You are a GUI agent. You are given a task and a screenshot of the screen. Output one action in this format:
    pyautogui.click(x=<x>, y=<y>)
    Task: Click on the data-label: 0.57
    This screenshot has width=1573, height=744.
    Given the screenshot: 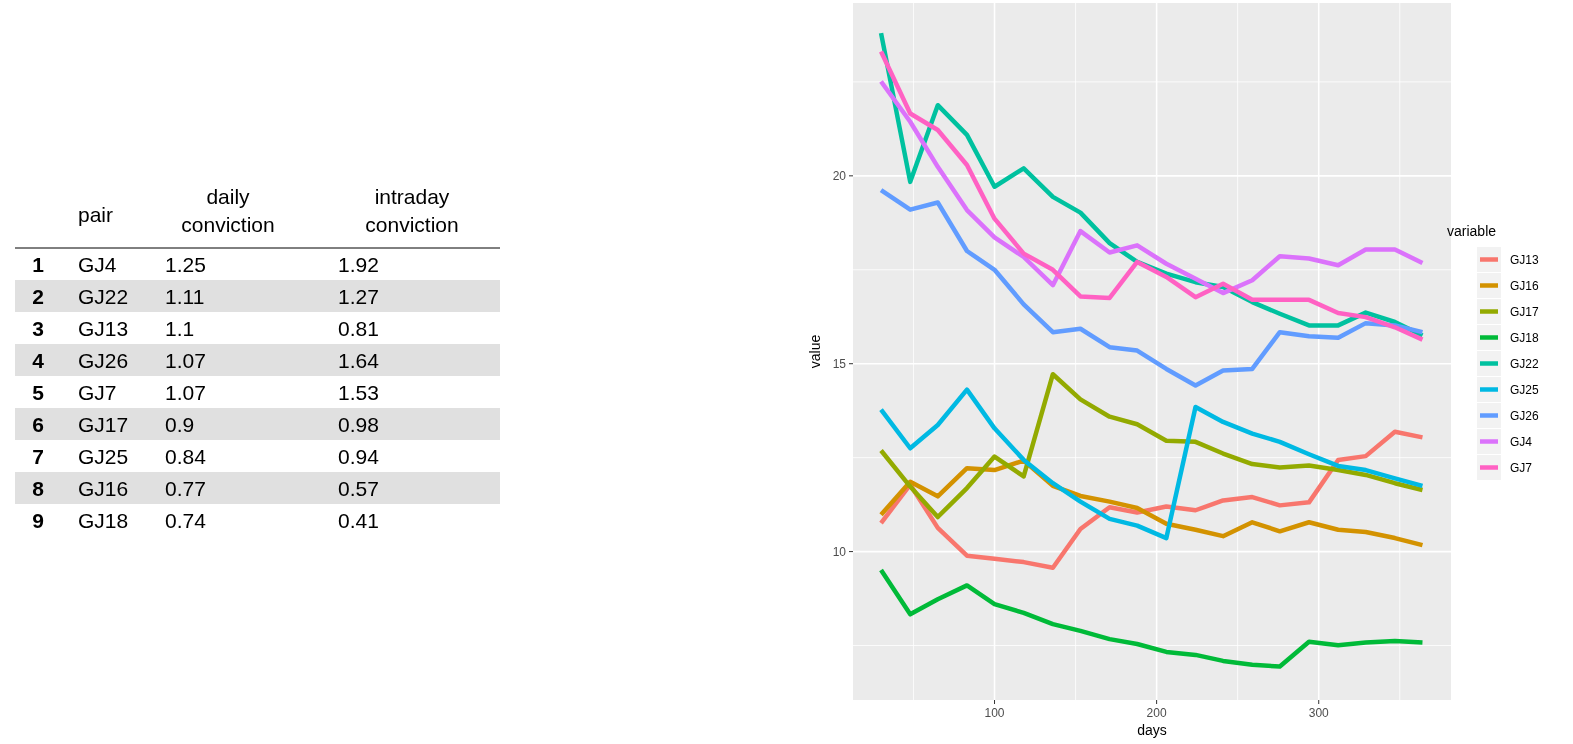 What is the action you would take?
    pyautogui.click(x=358, y=488)
    